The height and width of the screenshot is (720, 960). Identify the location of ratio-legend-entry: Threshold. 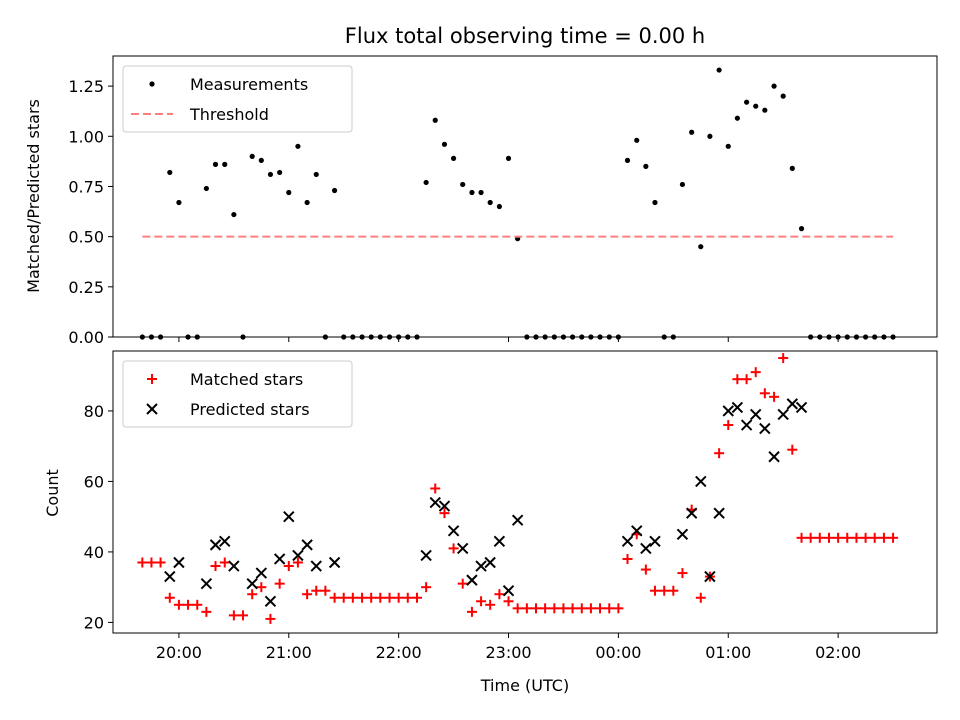
(200, 114).